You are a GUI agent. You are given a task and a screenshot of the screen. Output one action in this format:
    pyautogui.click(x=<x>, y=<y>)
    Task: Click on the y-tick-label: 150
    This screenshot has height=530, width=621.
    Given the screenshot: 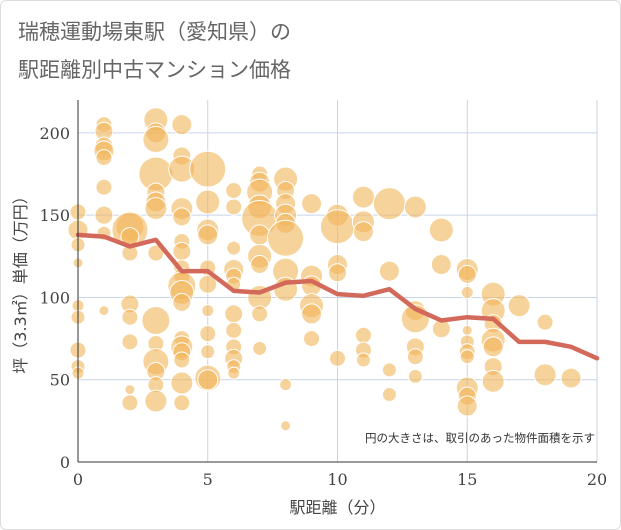 What is the action you would take?
    pyautogui.click(x=54, y=215)
    